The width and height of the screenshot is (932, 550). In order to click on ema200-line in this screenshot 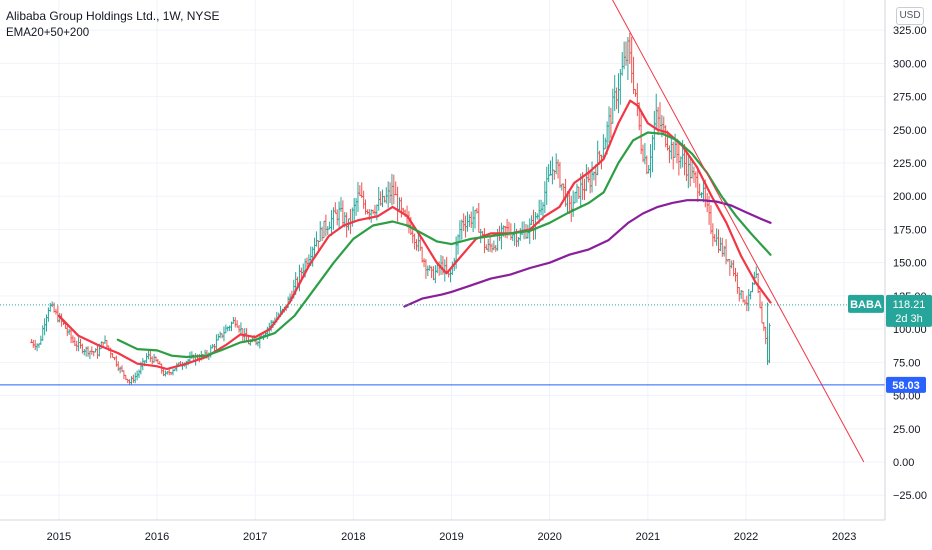, I will do `click(587, 253)`.